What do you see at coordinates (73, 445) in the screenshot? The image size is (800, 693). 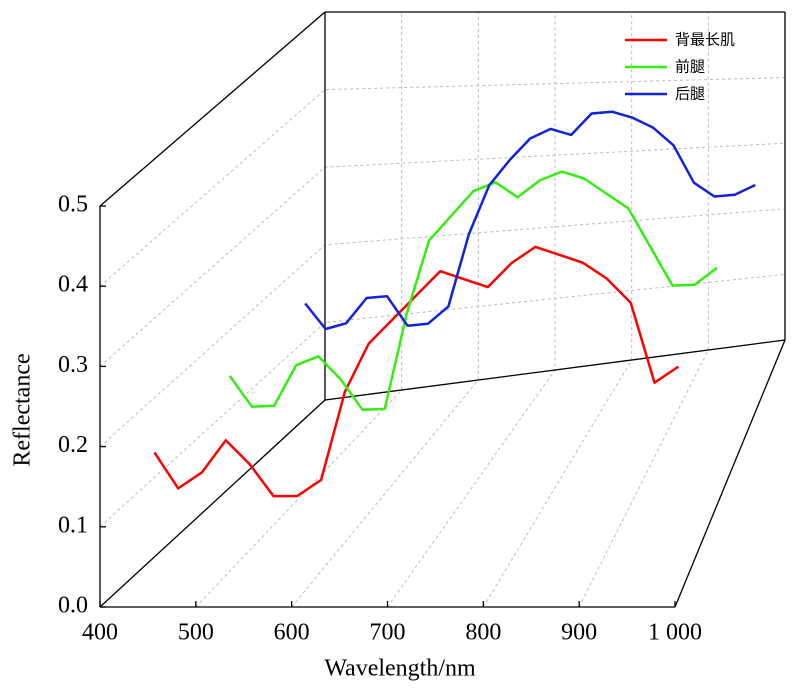 I see `y-tick-label: 0.2` at bounding box center [73, 445].